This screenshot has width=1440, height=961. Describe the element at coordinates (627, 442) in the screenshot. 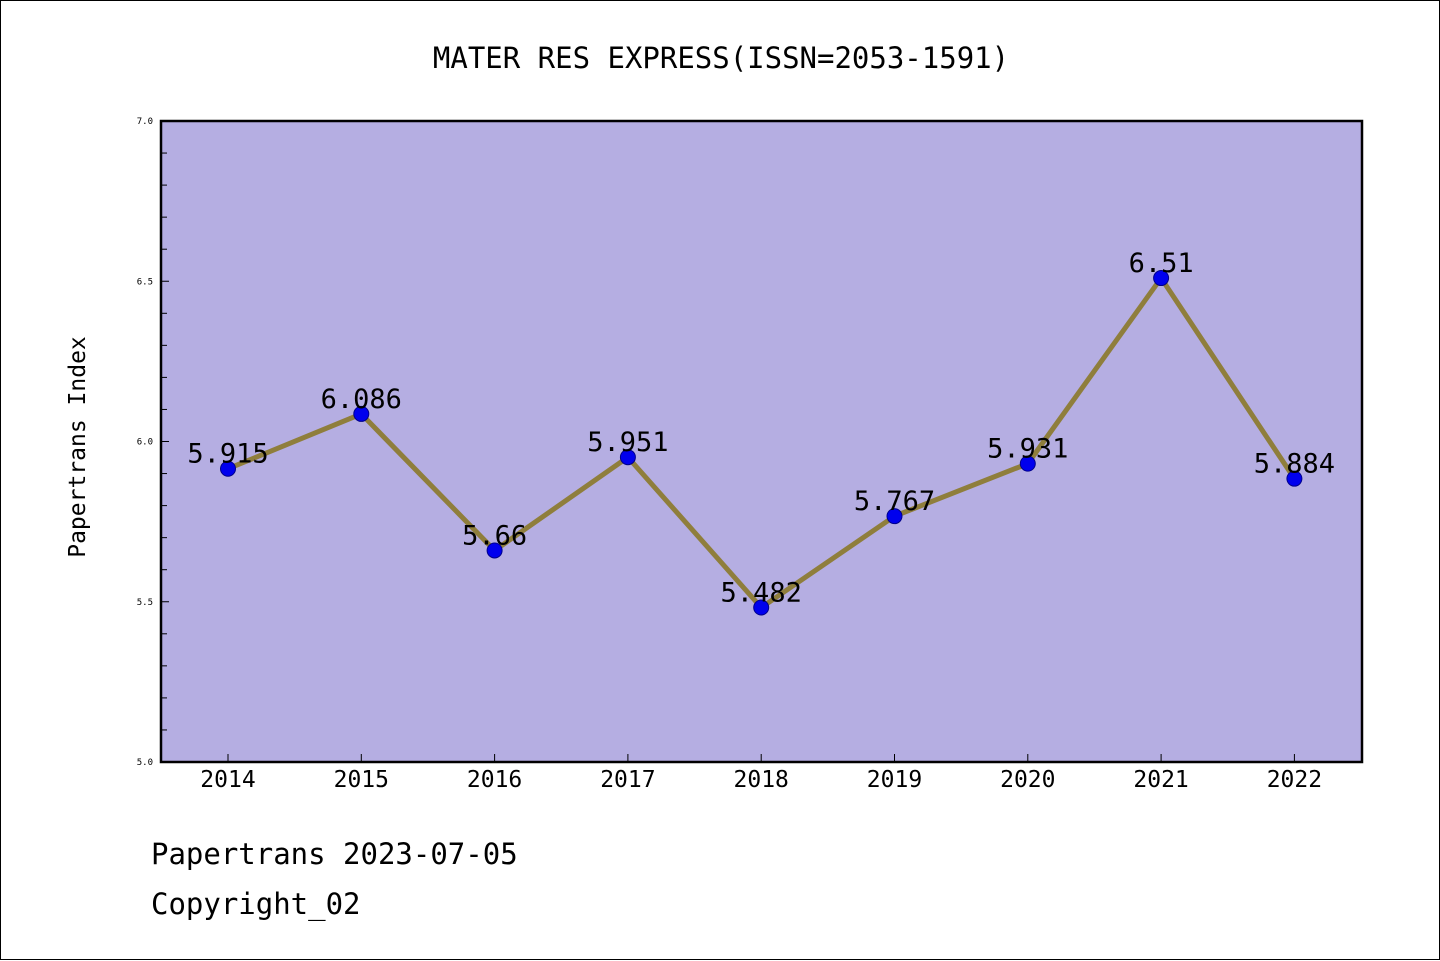

I see `data-label: 5.951` at that location.